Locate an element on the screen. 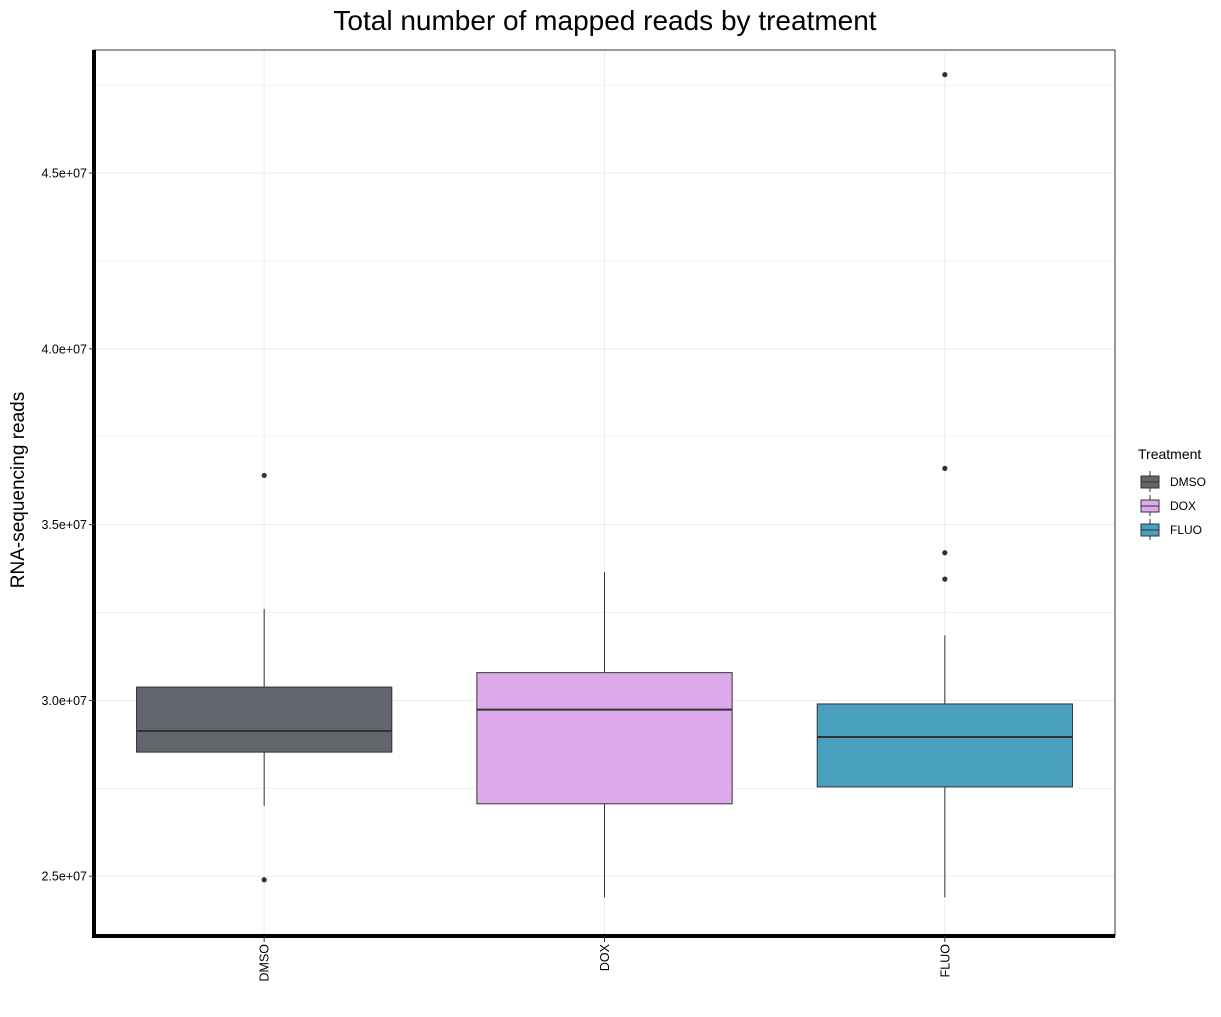 Image resolution: width=1221 pixels, height=1017 pixels. x-axis-ticks: DMSO DOX FLUO is located at coordinates (605, 959).